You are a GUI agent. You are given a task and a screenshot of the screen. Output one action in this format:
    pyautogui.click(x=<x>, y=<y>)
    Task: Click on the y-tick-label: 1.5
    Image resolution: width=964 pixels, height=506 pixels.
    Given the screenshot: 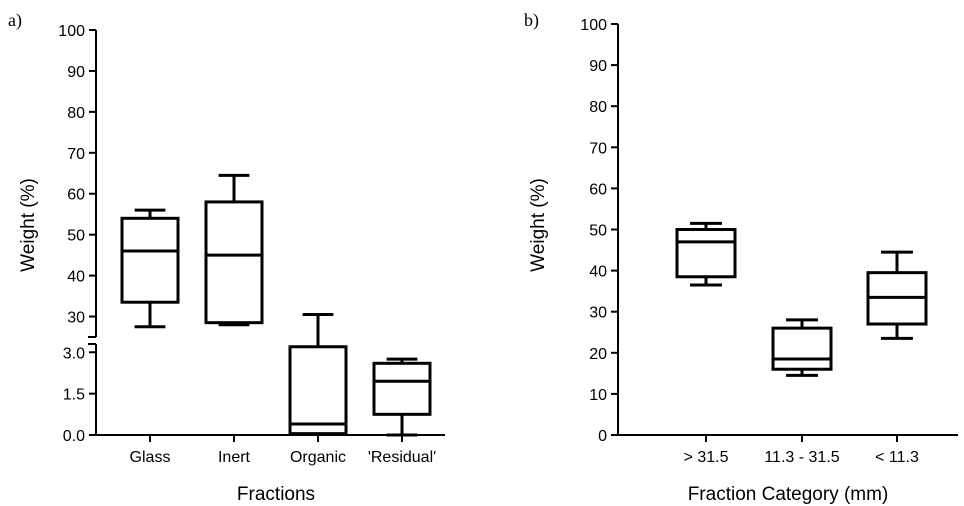 What is the action you would take?
    pyautogui.click(x=74, y=395)
    